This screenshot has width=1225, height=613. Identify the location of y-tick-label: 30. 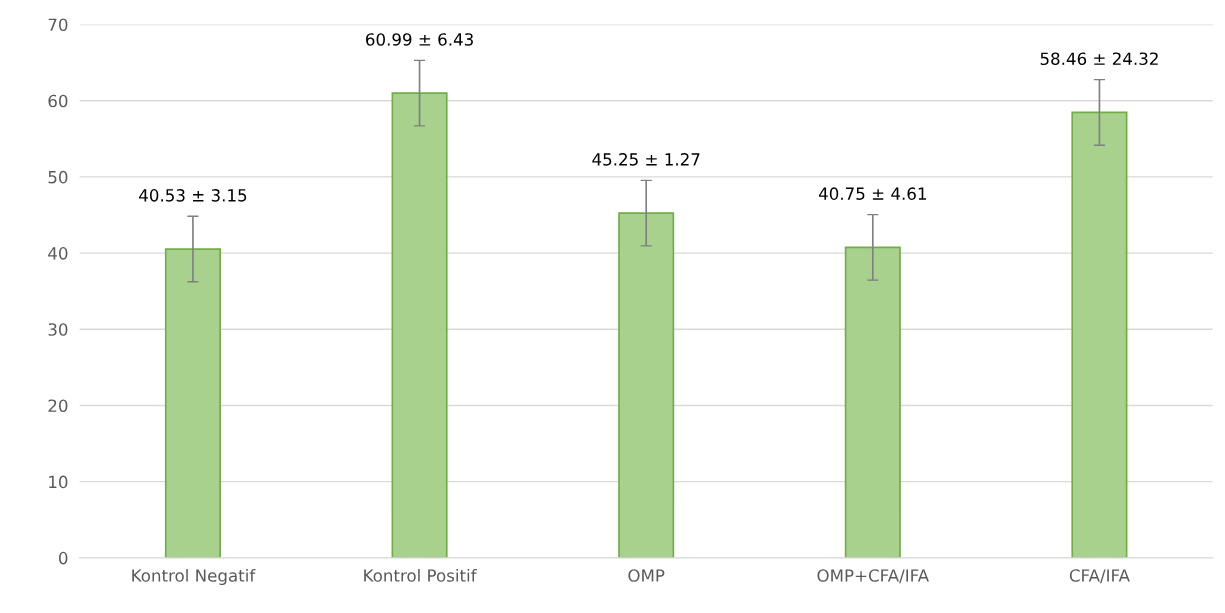
(58, 329).